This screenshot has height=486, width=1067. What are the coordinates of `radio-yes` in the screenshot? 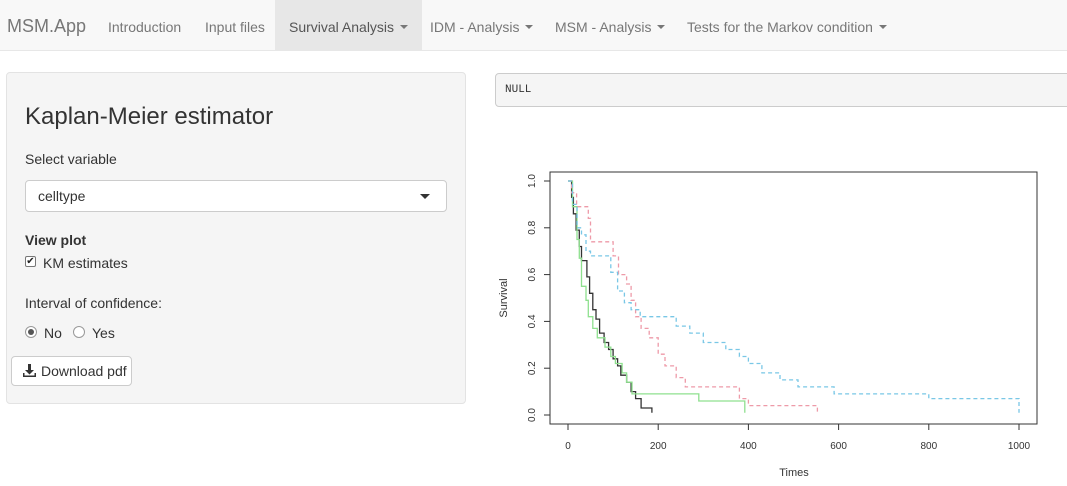 It's located at (79, 332).